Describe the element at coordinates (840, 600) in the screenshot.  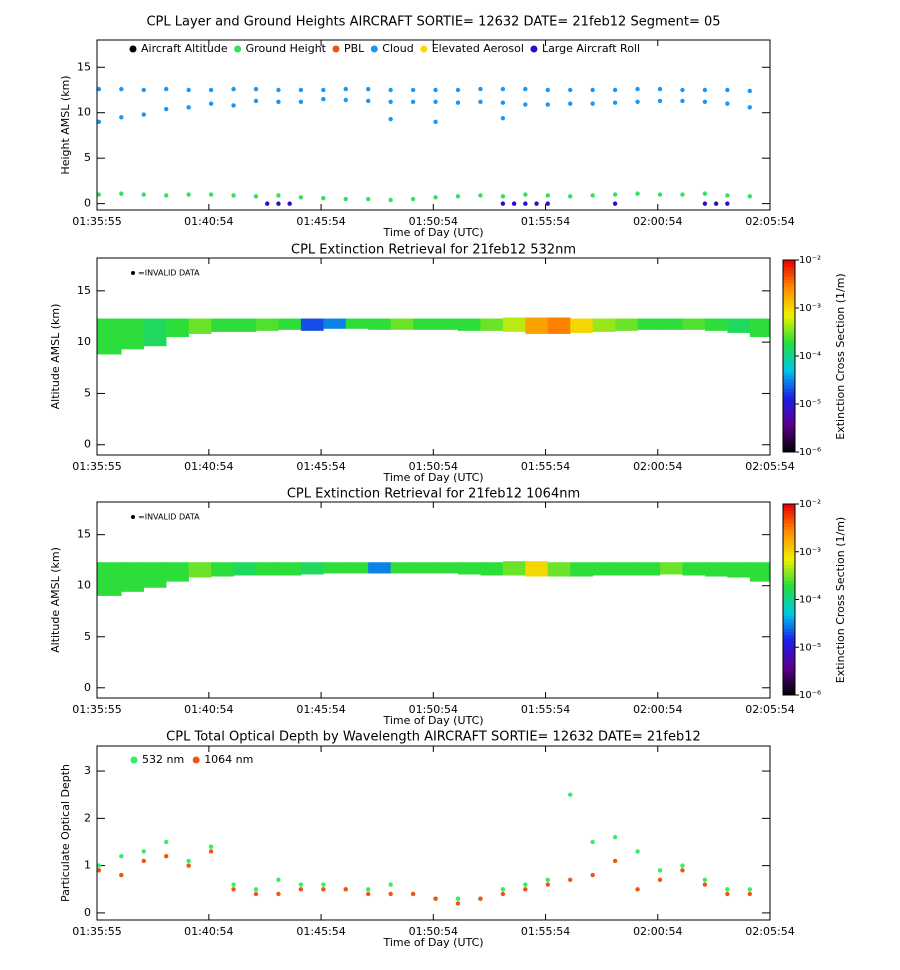
I see `colorbar-label: Extinction Cross Section (1/m)` at that location.